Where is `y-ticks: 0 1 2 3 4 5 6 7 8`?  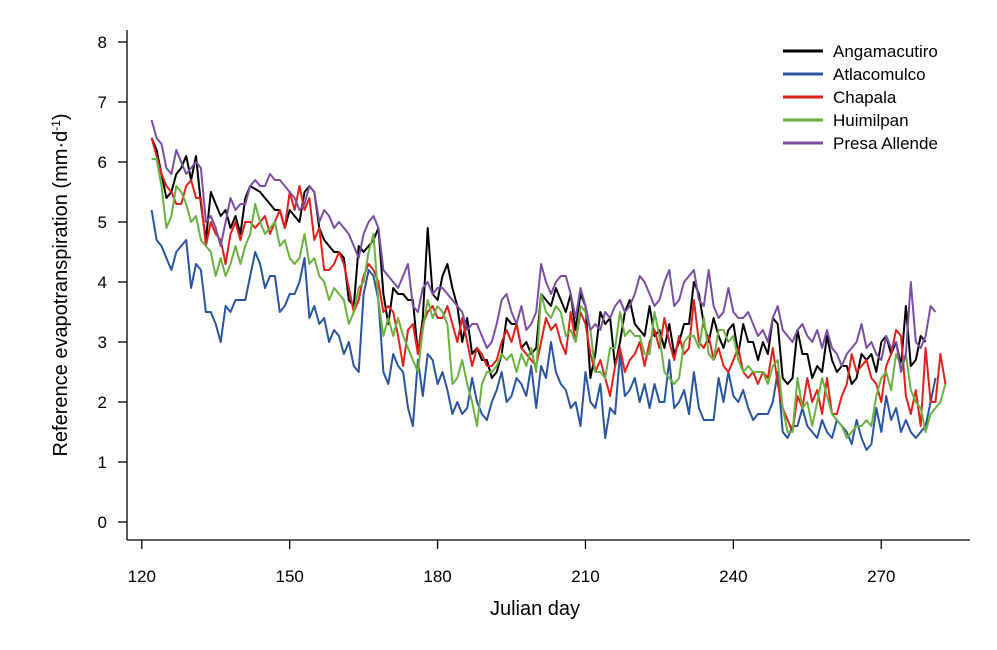 y-ticks: 0 1 2 3 4 5 6 7 8 is located at coordinates (112, 282).